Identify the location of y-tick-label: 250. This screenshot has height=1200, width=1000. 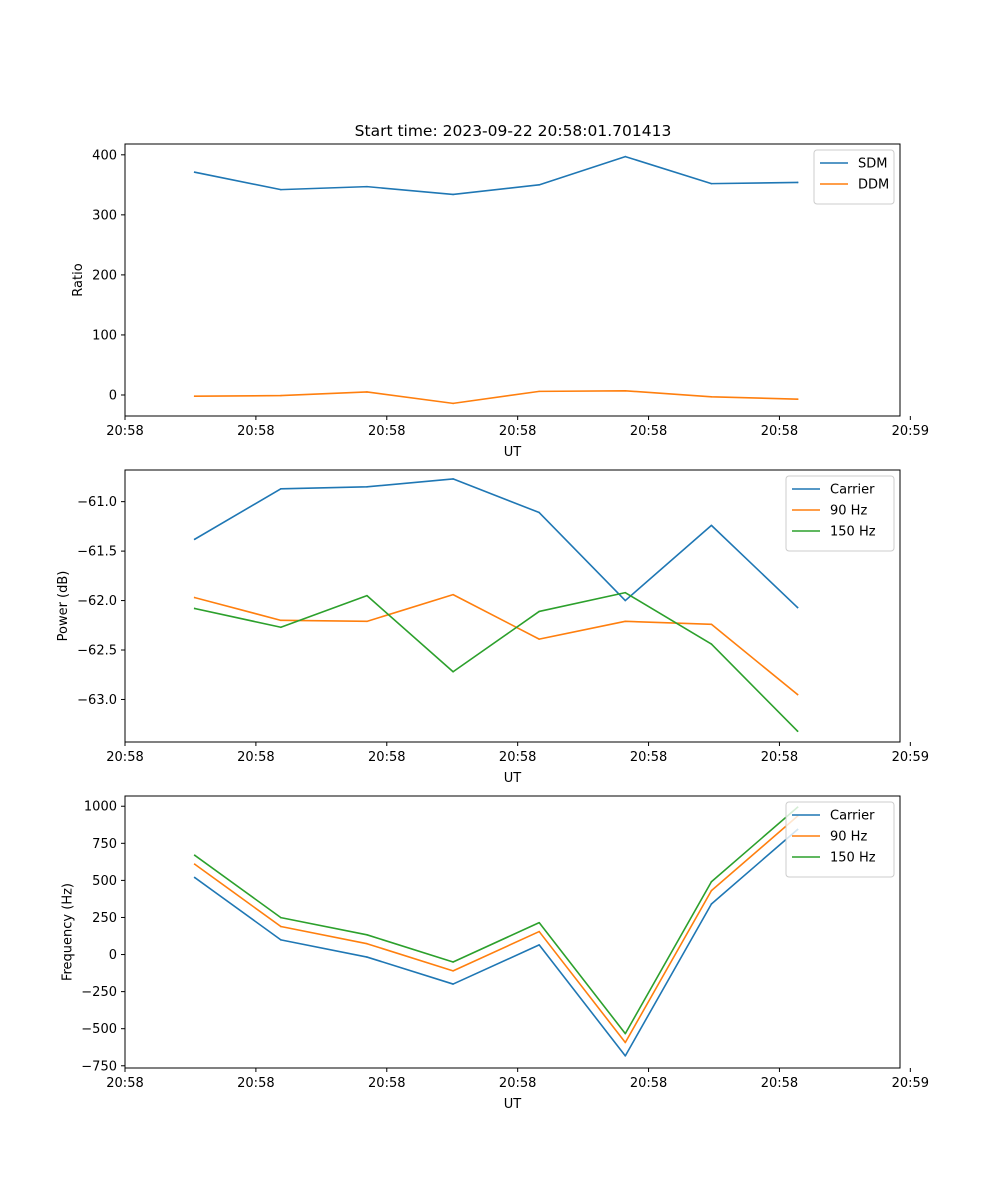
(104, 918).